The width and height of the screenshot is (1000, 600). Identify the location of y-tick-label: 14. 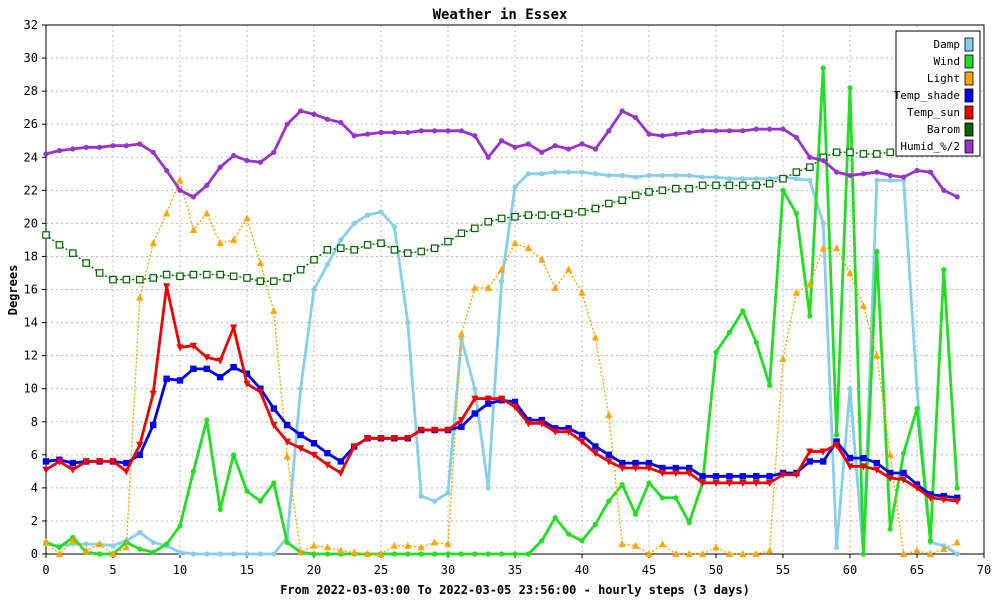
(31, 323).